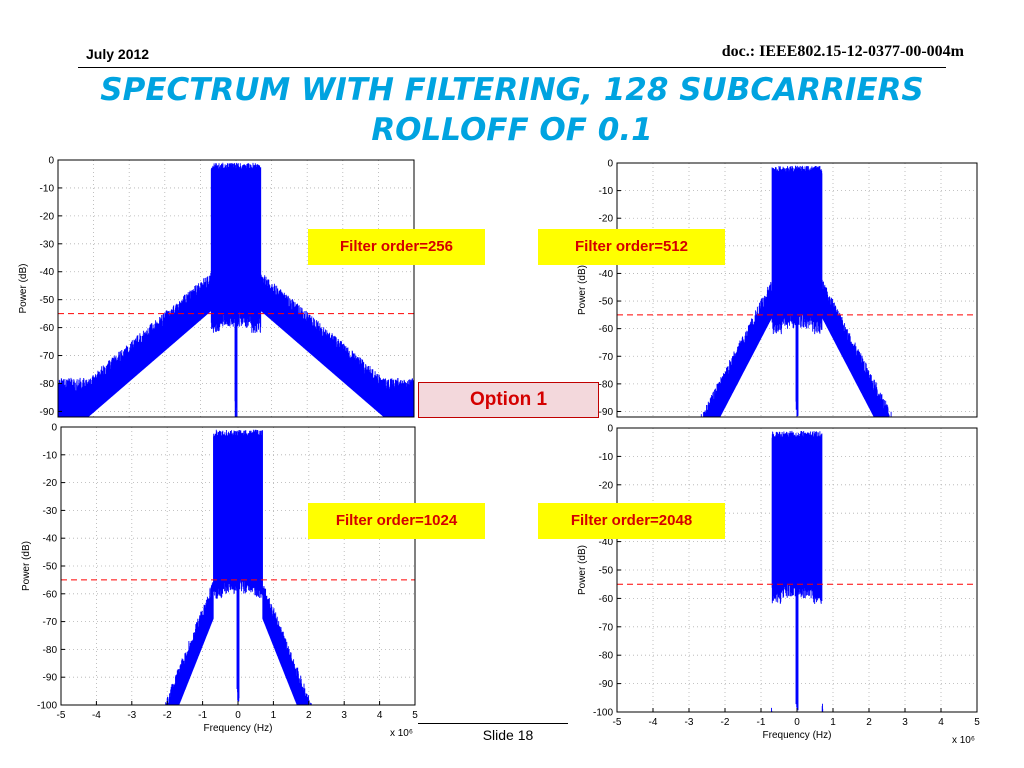 This screenshot has width=1024, height=768. Describe the element at coordinates (493, 723) in the screenshot. I see `footer-divider` at that location.